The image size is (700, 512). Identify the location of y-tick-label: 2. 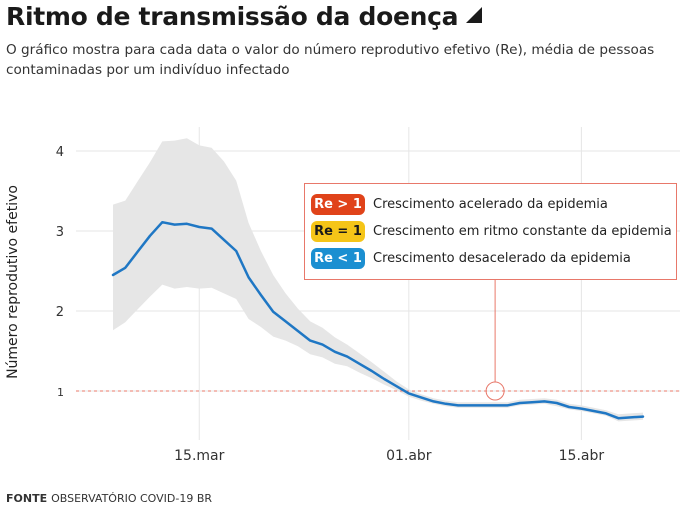
(60, 312).